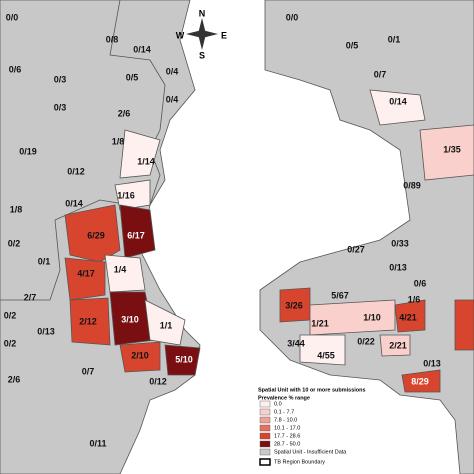 The width and height of the screenshot is (474, 474). I want to click on region-label: 1/4, so click(120, 269).